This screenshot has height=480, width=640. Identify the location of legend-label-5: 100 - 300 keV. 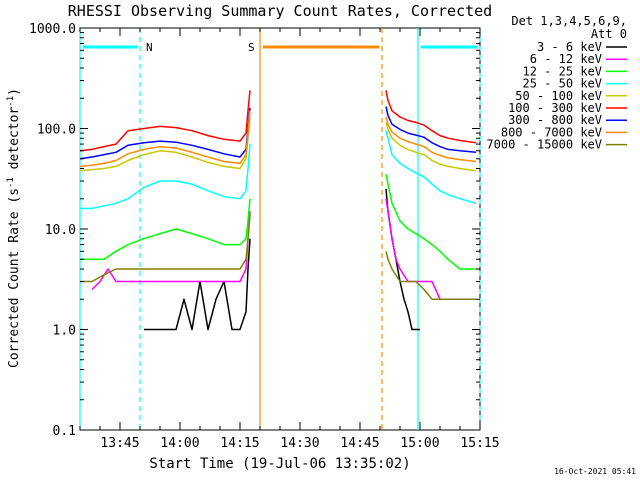
(555, 108).